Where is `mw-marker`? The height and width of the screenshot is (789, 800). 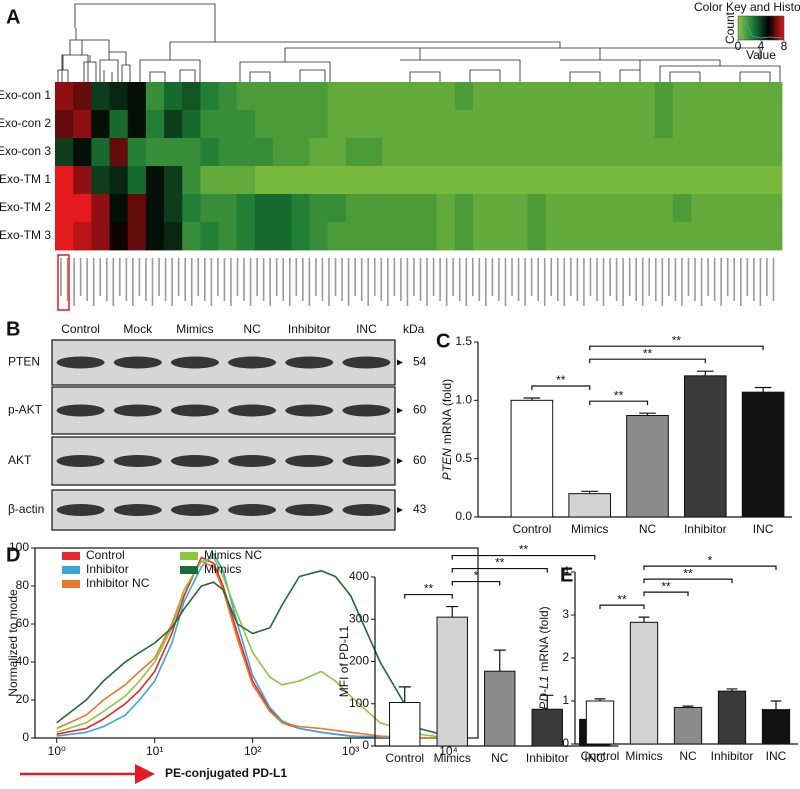
mw-marker is located at coordinates (400, 510).